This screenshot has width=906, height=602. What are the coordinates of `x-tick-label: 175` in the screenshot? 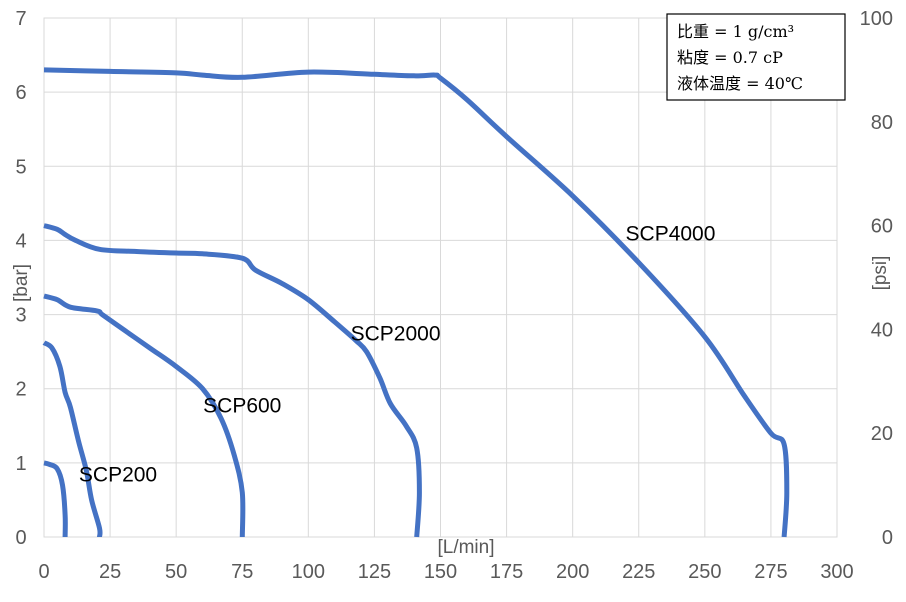 It's located at (506, 572).